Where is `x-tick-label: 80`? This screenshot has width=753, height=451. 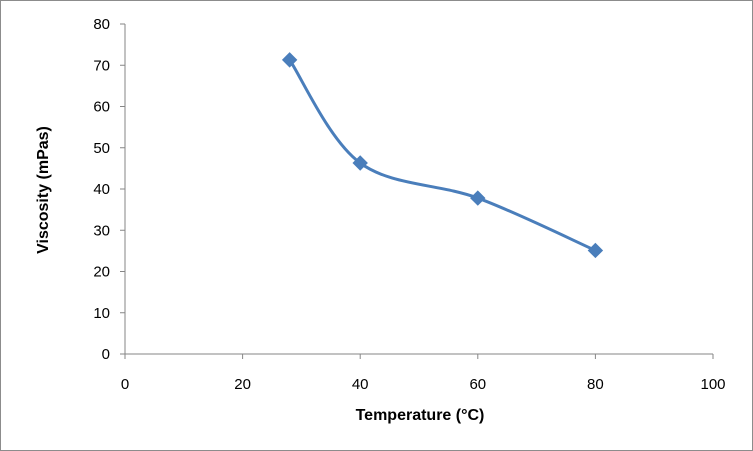
x-tick-label: 80 is located at coordinates (595, 384).